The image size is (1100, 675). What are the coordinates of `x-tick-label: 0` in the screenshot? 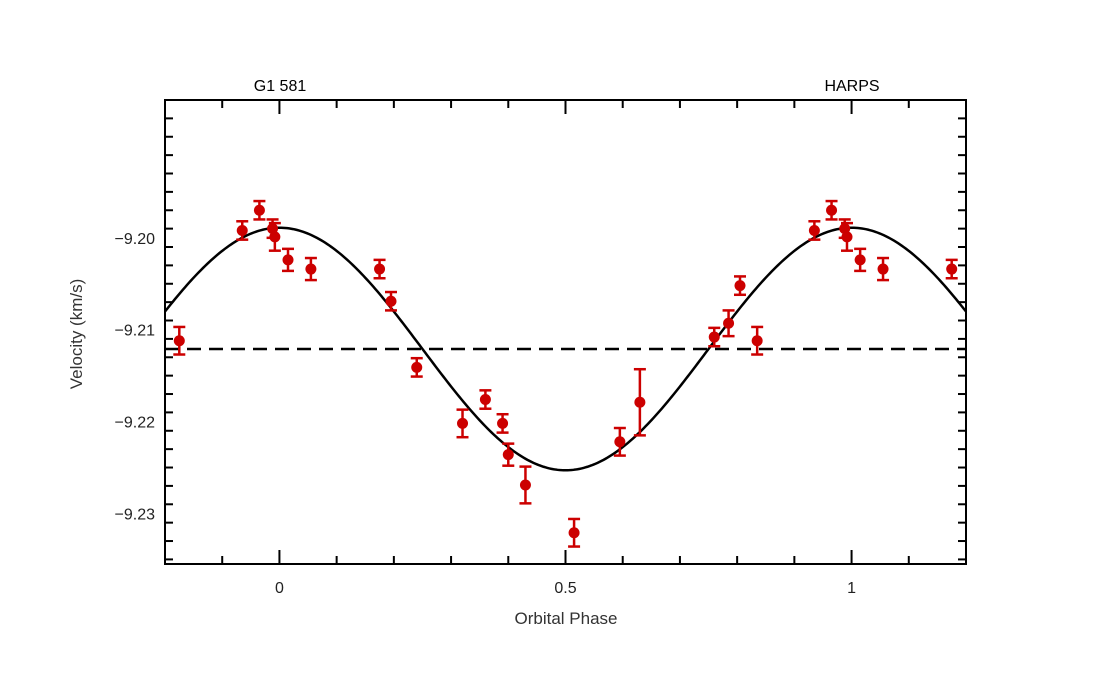 It's located at (279, 588).